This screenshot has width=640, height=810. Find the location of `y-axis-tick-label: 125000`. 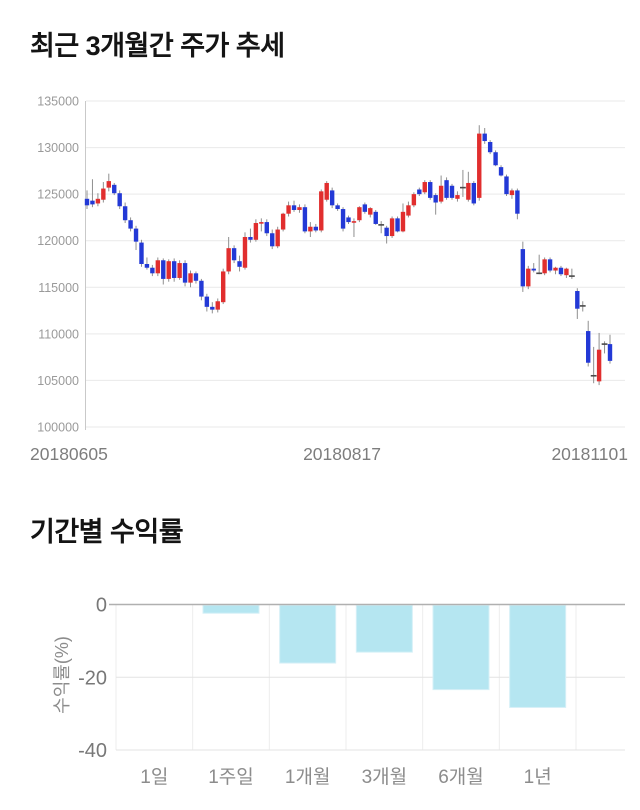

y-axis-tick-label: 125000 is located at coordinates (58, 195).